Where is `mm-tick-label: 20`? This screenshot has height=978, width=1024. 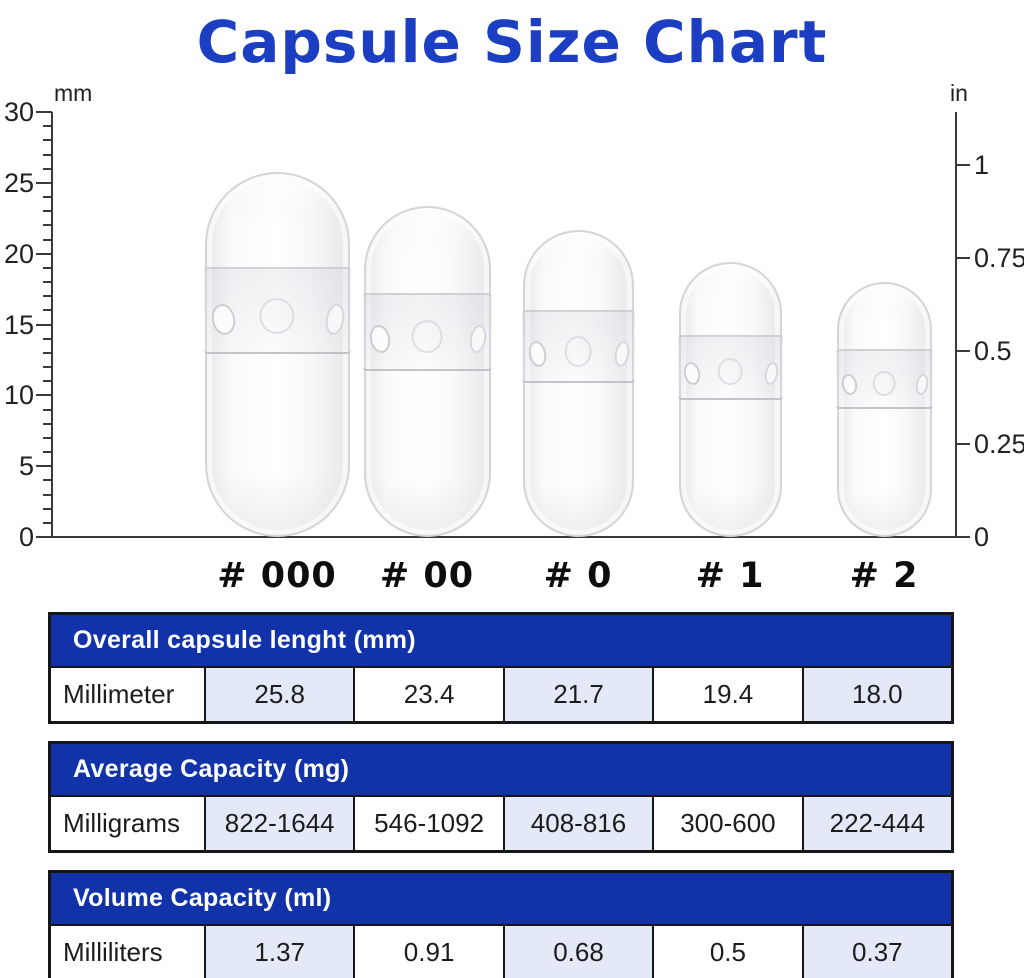
mm-tick-label: 20 is located at coordinates (18, 253).